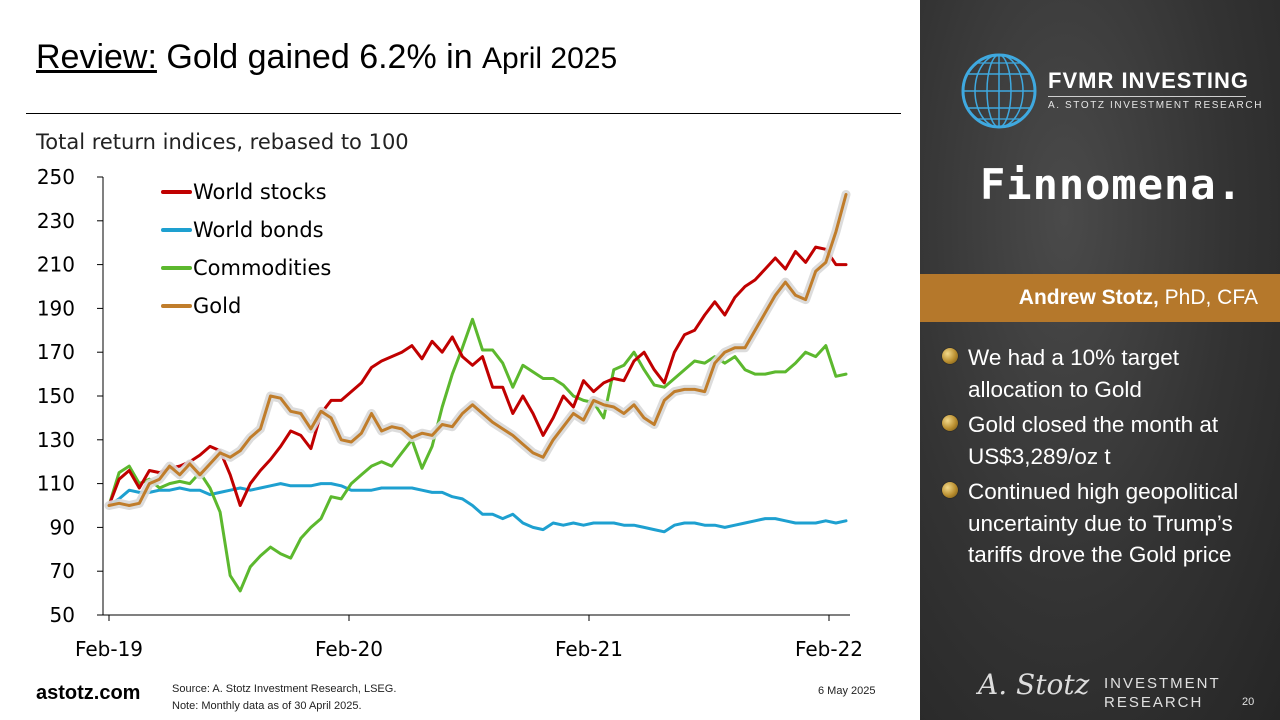  Describe the element at coordinates (217, 306) in the screenshot. I see `legend-label: Gold` at that location.